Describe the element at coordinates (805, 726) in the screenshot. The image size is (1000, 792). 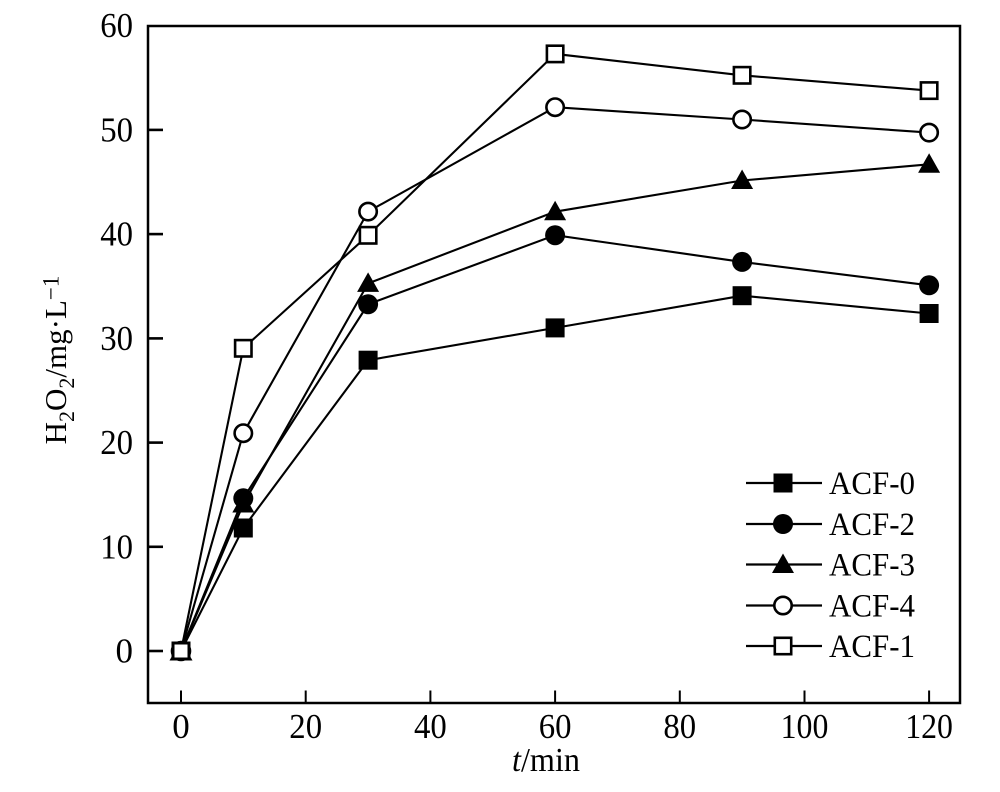
I see `svg-text: 100` at that location.